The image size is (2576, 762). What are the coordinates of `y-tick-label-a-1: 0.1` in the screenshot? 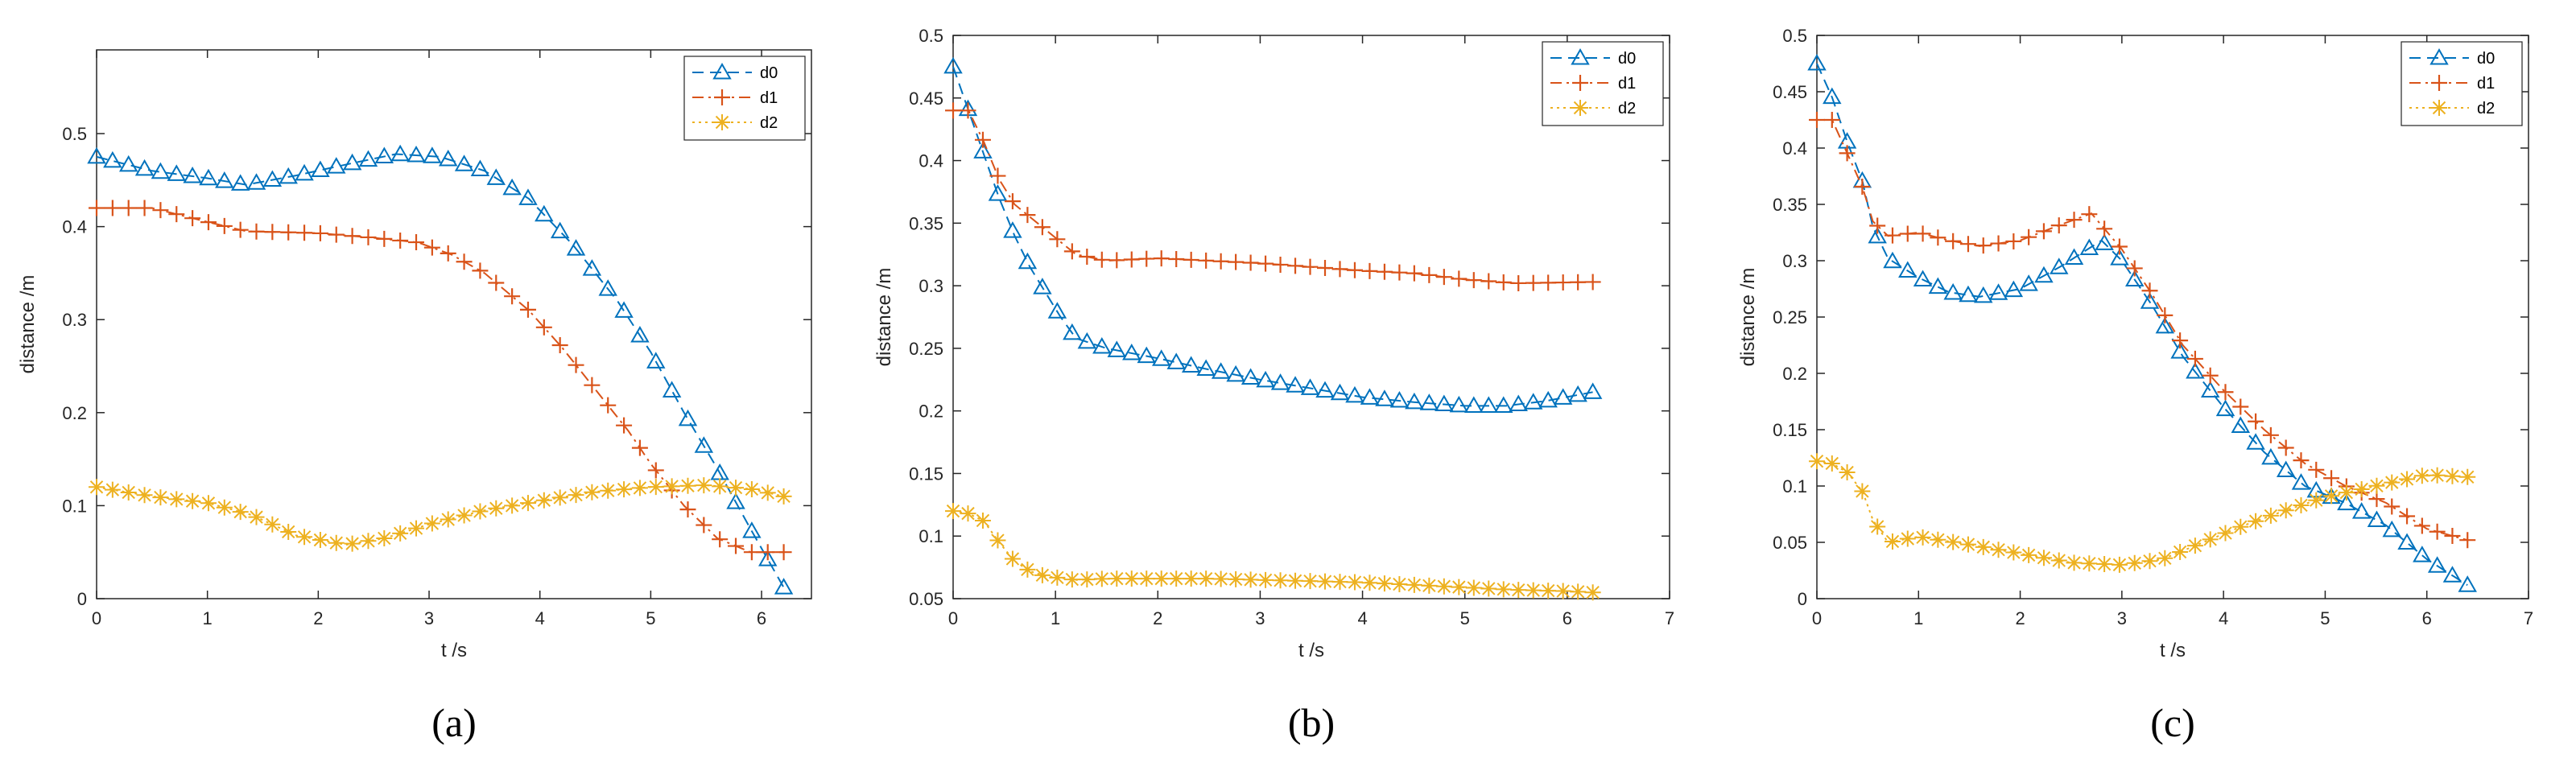 It's located at (74, 506).